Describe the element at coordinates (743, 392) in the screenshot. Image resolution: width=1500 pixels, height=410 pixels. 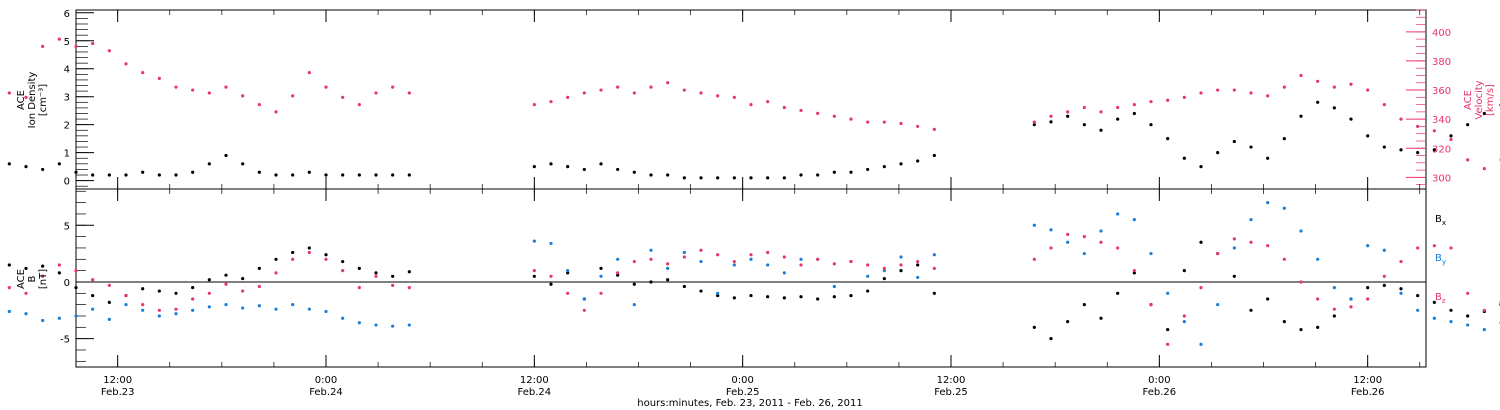
I see `date-tick-label: Feb.25` at that location.